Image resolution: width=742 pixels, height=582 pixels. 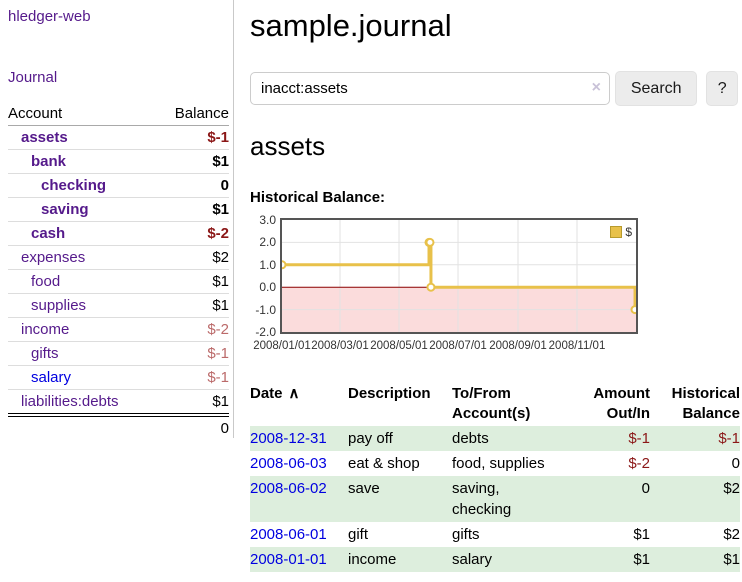 What do you see at coordinates (621, 403) in the screenshot?
I see `register-header-amount: Amount Out/In` at bounding box center [621, 403].